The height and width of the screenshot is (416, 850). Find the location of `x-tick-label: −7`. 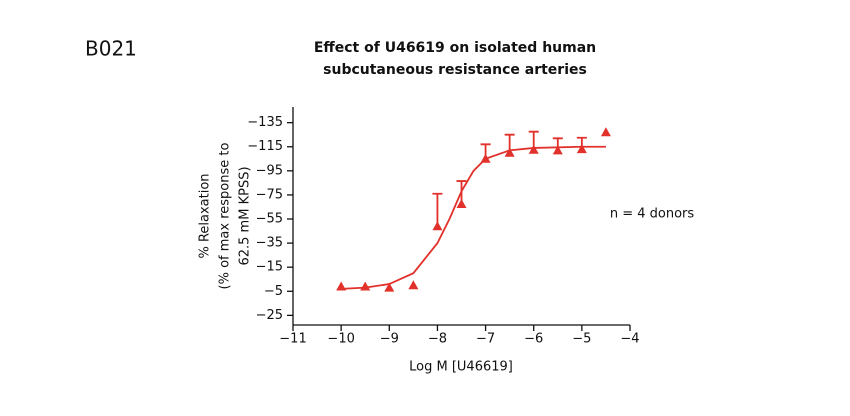

x-tick-label: −7 is located at coordinates (485, 339).